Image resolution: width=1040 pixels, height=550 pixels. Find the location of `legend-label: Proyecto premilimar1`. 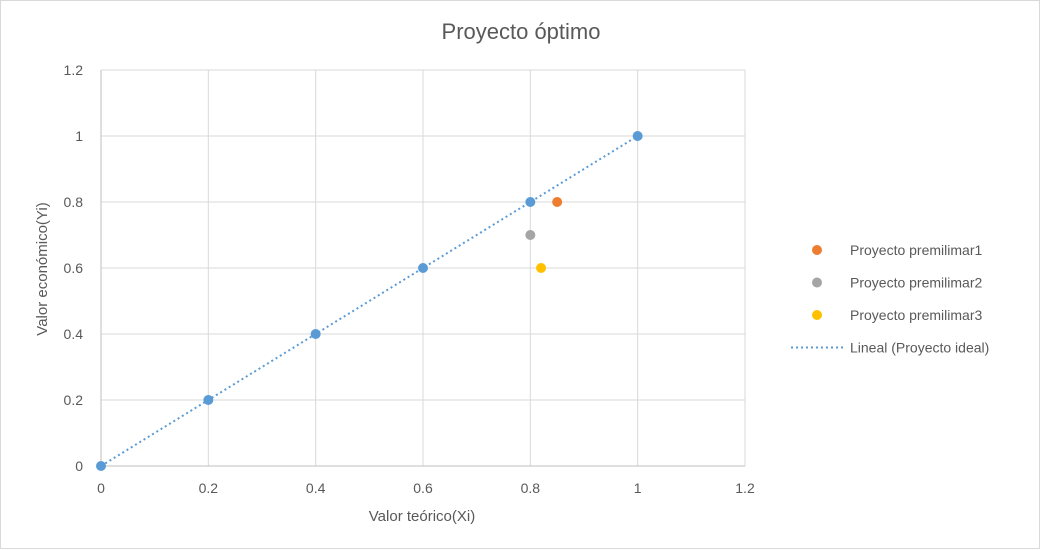

legend-label: Proyecto premilimar1 is located at coordinates (916, 250).